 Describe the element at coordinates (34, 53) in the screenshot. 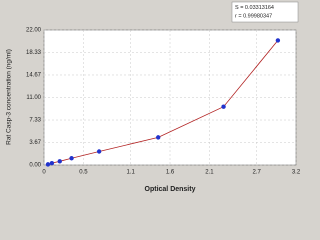

I see `y-tick-label: 18.33` at that location.